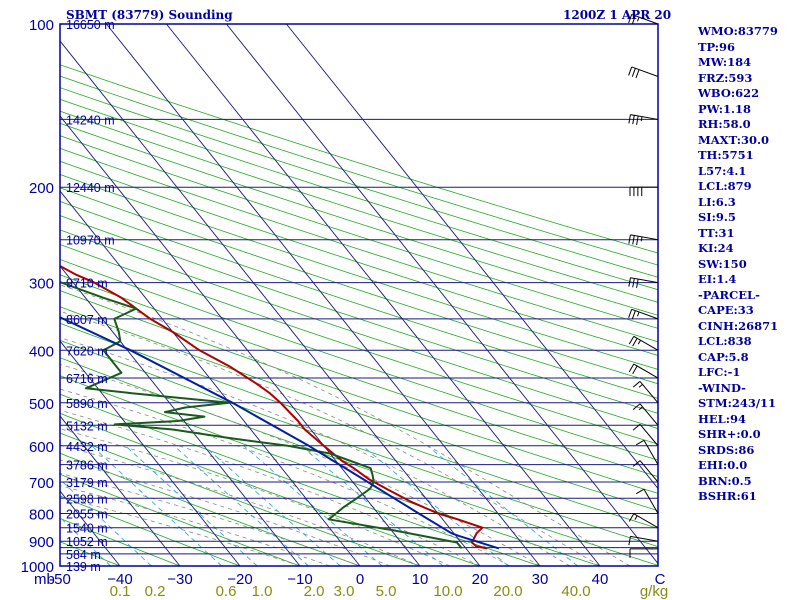 The height and width of the screenshot is (600, 800). I want to click on mixing-ratio-tick-label: 0.6, so click(226, 591).